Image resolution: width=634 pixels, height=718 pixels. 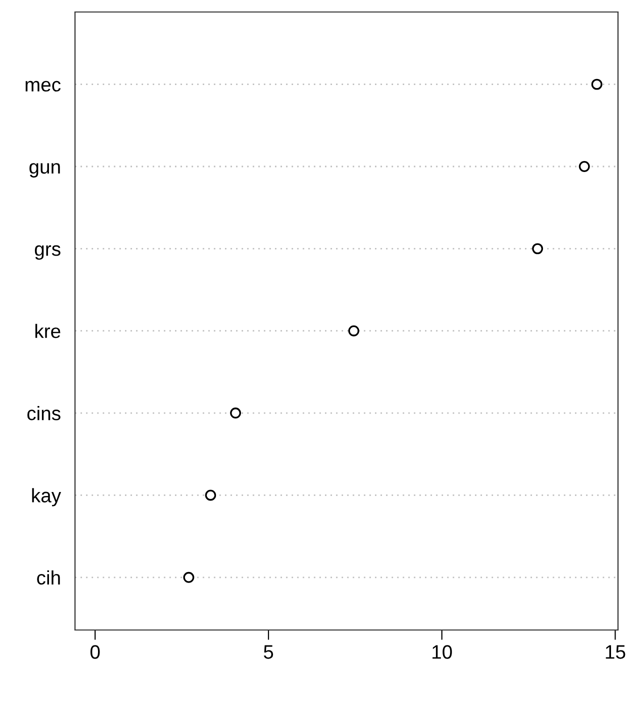 What do you see at coordinates (616, 652) in the screenshot?
I see `x-tick-label: 15` at bounding box center [616, 652].